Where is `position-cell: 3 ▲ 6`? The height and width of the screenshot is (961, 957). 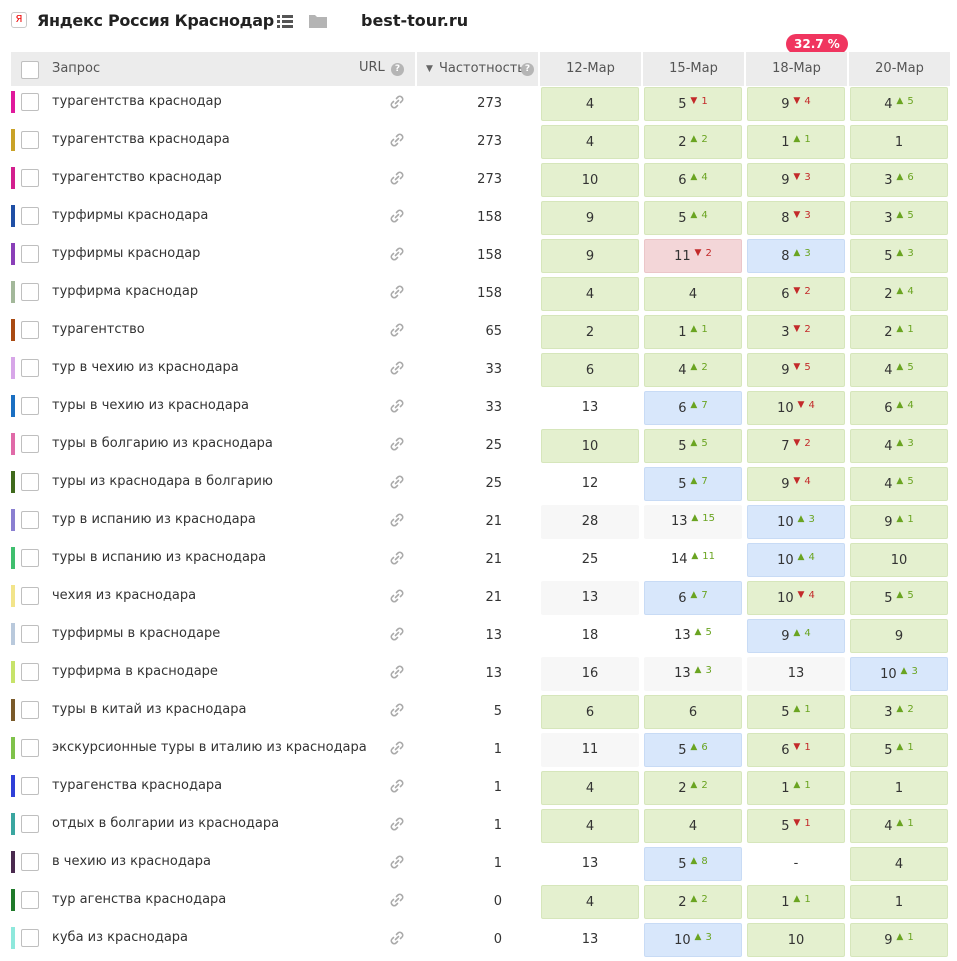 position-cell: 3 ▲ 6 is located at coordinates (899, 180).